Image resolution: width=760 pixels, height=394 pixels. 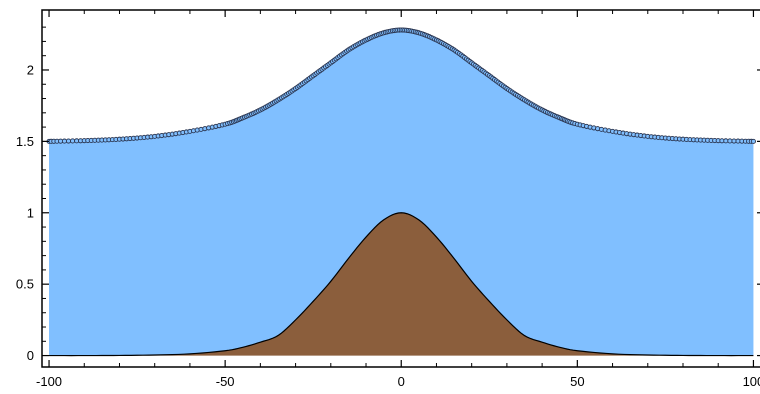 I want to click on x-tick-label: 50, so click(x=577, y=381).